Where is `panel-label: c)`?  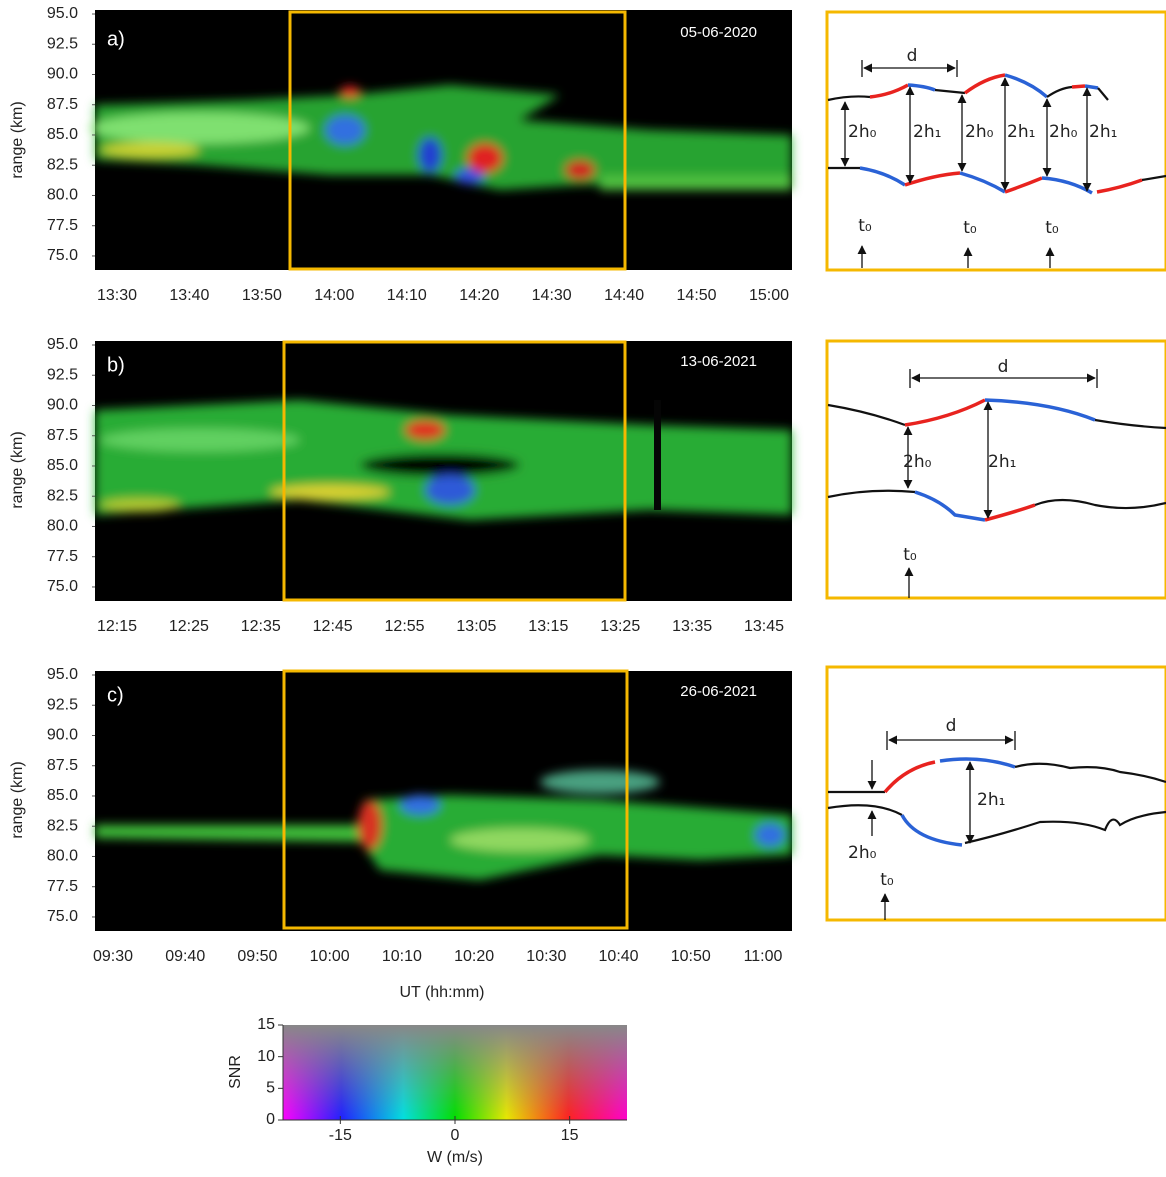 panel-label: c) is located at coordinates (115, 695).